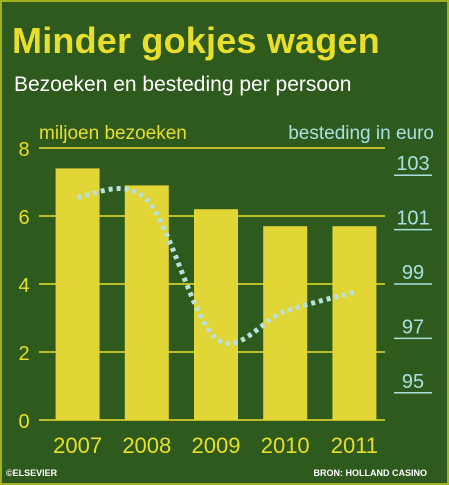  Describe the element at coordinates (23, 286) in the screenshot. I see `left-tick-label: 4` at that location.